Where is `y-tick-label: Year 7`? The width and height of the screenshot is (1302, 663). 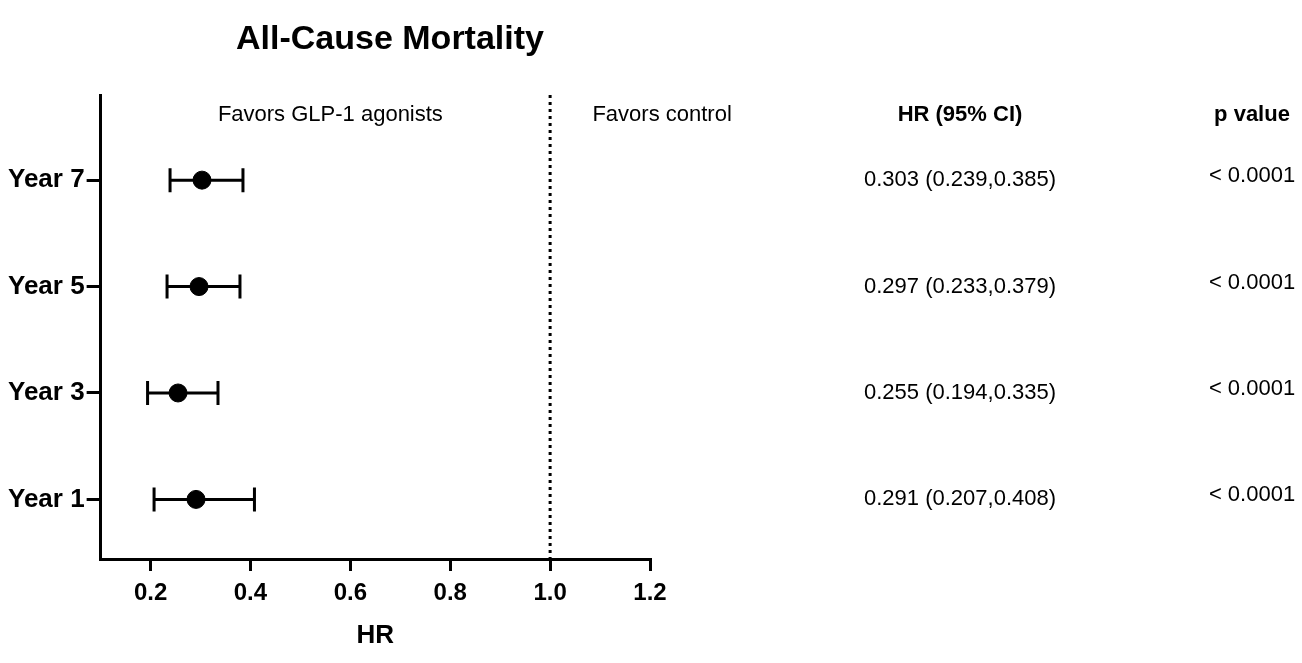 y-tick-label: Year 7 is located at coordinates (46, 178).